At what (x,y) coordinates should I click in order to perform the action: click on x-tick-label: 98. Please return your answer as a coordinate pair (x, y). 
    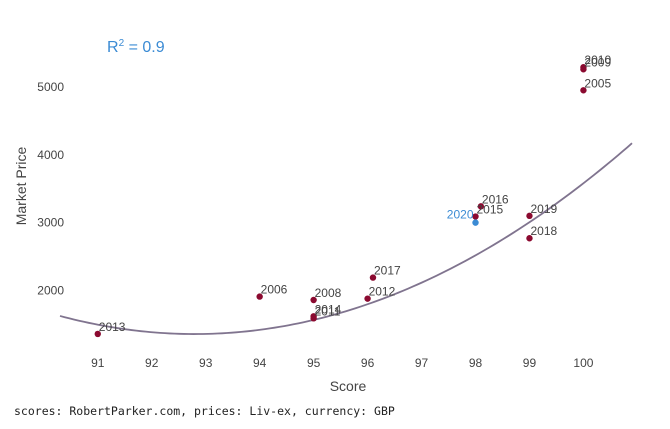
    Looking at the image, I should click on (476, 363).